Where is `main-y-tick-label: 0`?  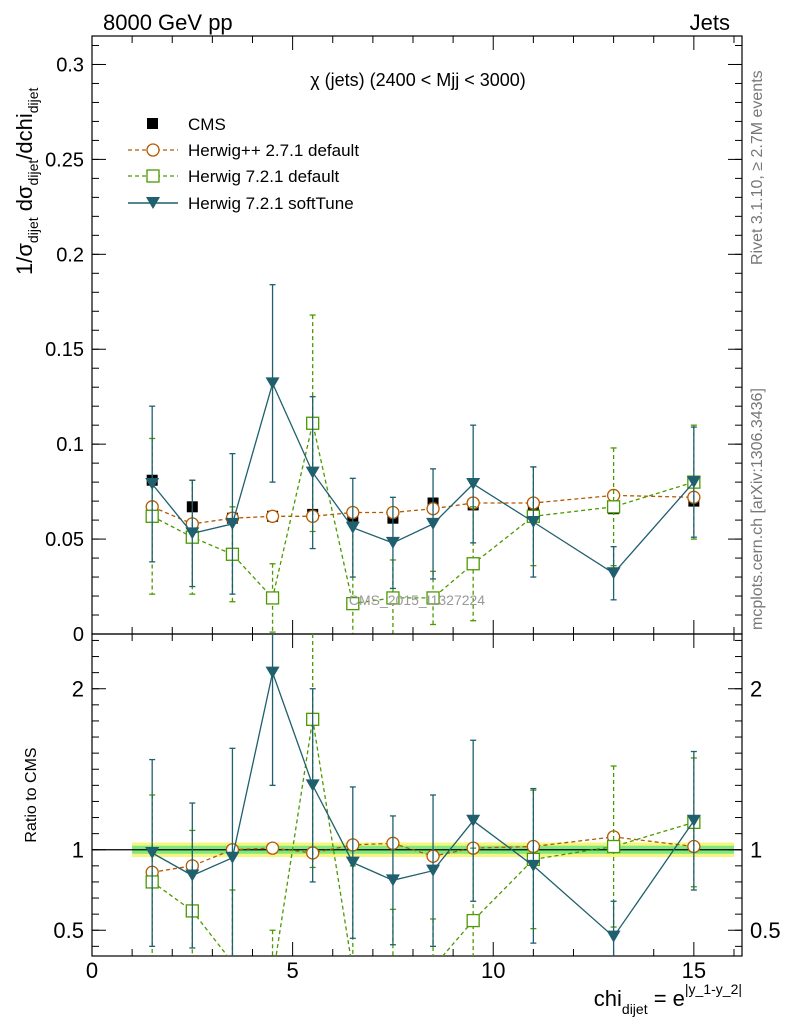
main-y-tick-label: 0 is located at coordinates (78, 635).